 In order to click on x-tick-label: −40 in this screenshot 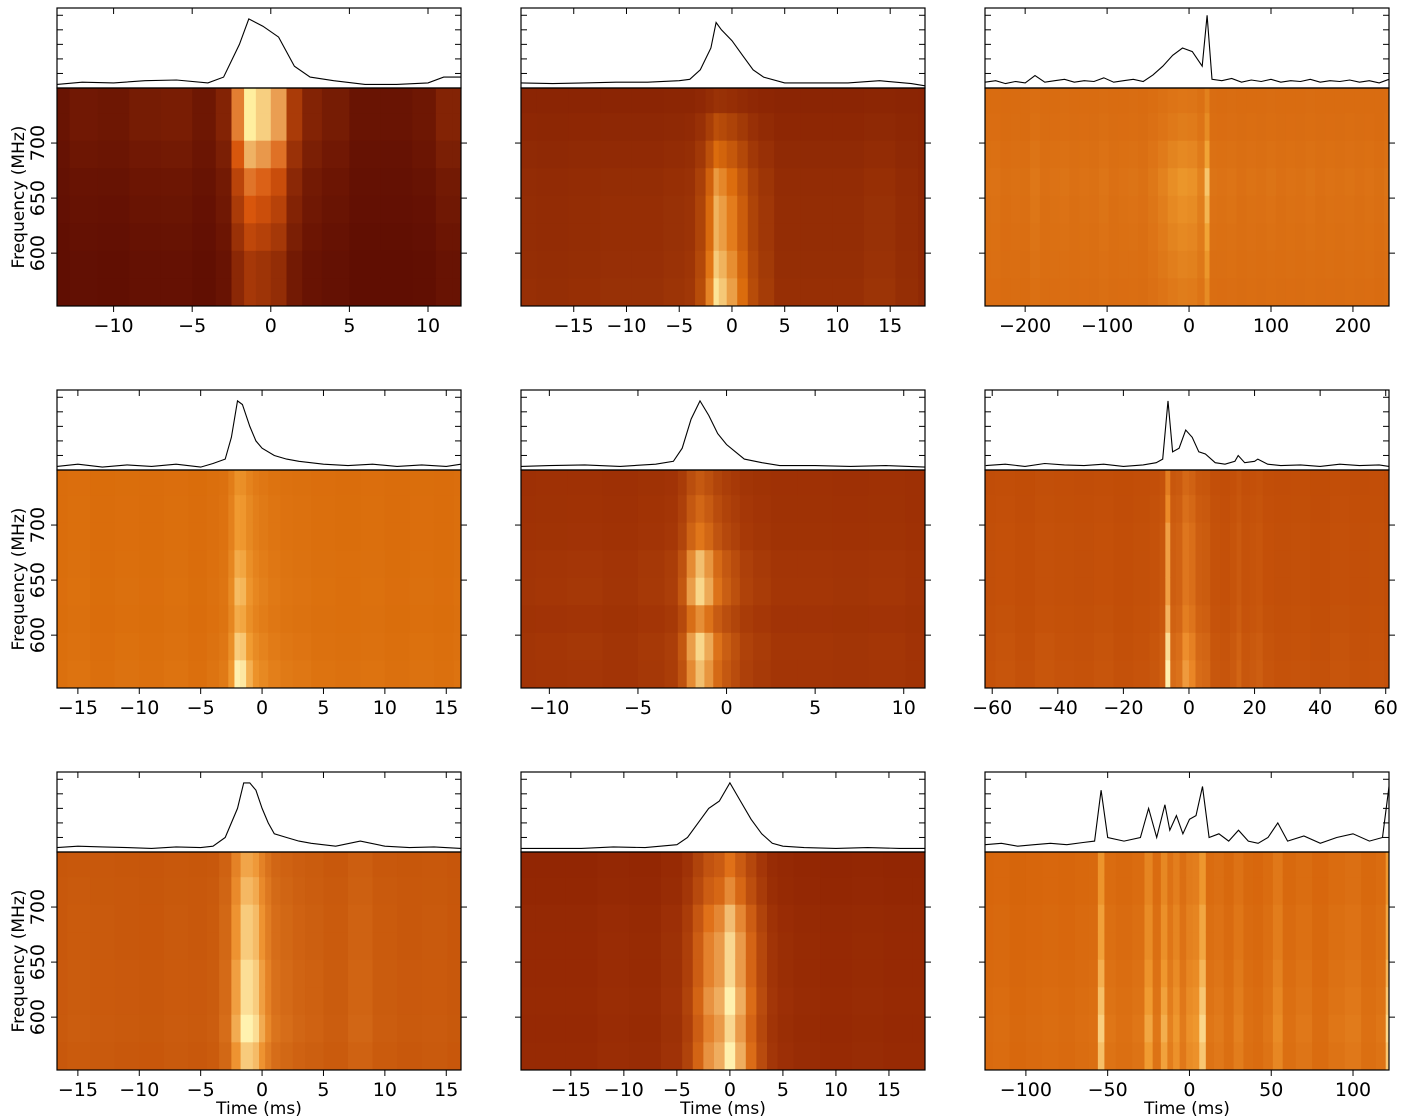, I will do `click(1058, 708)`.